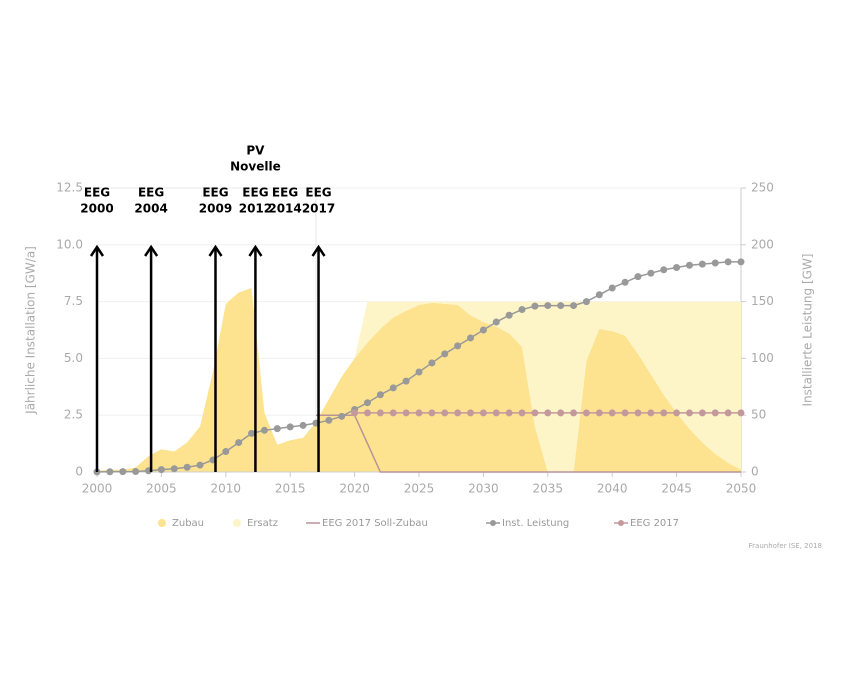 This screenshot has width=850, height=700. Describe the element at coordinates (762, 188) in the screenshot. I see `y2-tick-label: 250` at that location.